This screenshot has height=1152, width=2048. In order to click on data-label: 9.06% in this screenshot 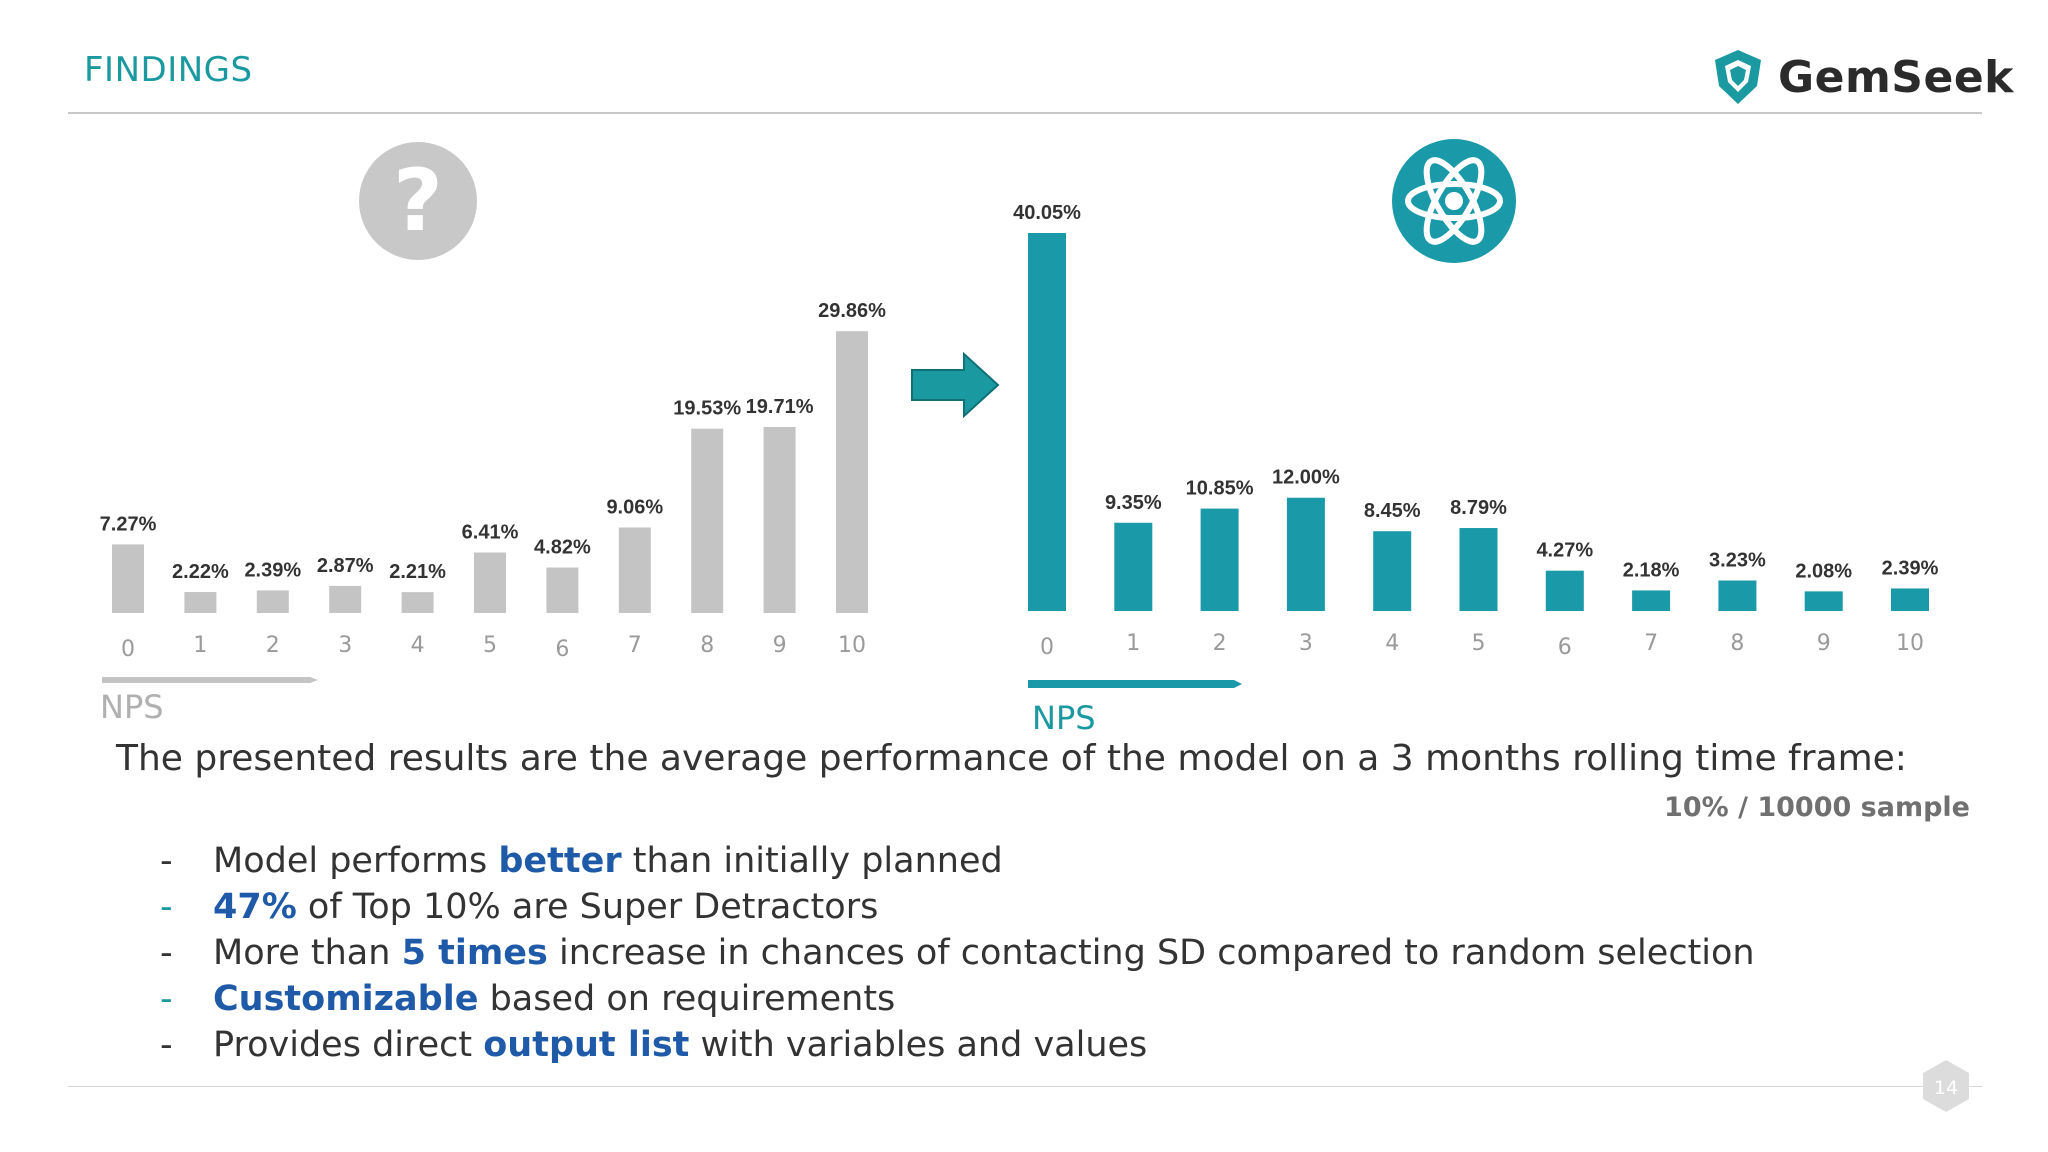, I will do `click(634, 507)`.